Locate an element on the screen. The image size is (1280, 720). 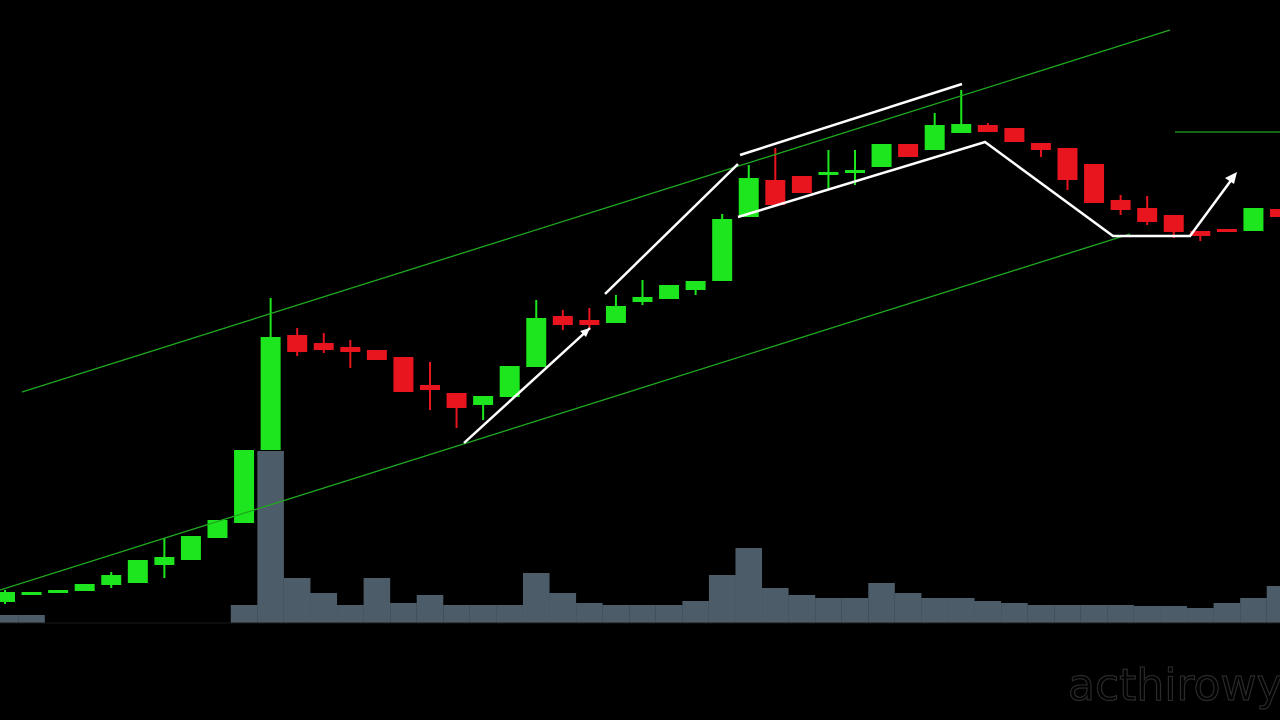
trend-arrow is located at coordinates (527, 385).